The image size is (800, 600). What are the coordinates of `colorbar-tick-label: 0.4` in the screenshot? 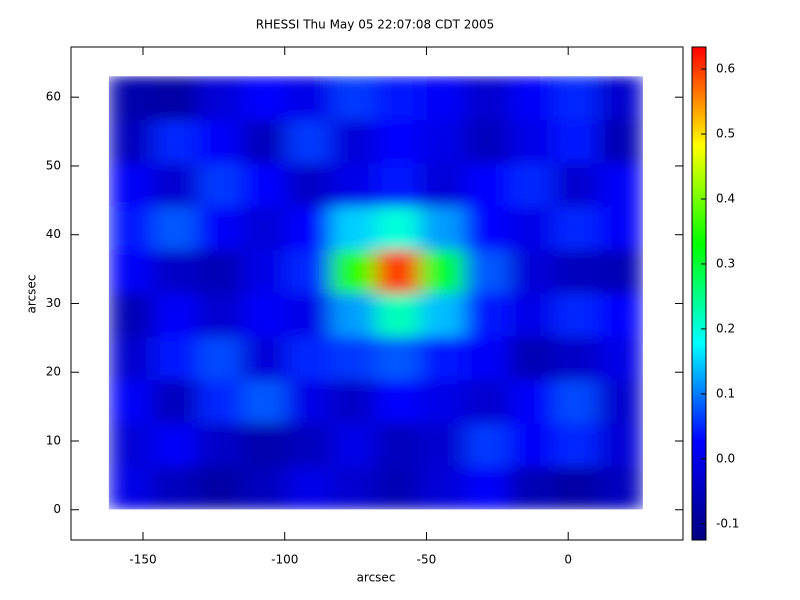 It's located at (725, 198).